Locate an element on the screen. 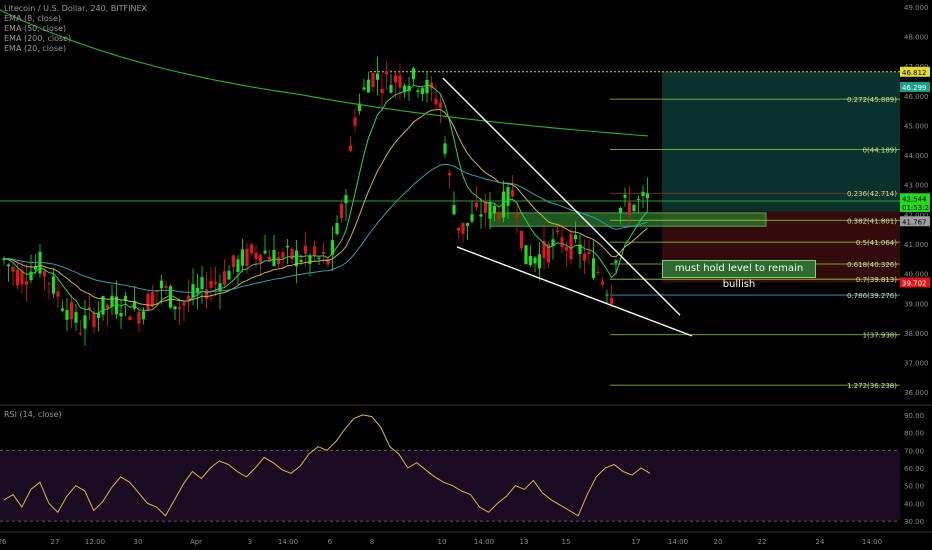  annotation-note: must hold level to remain bullish is located at coordinates (739, 275).